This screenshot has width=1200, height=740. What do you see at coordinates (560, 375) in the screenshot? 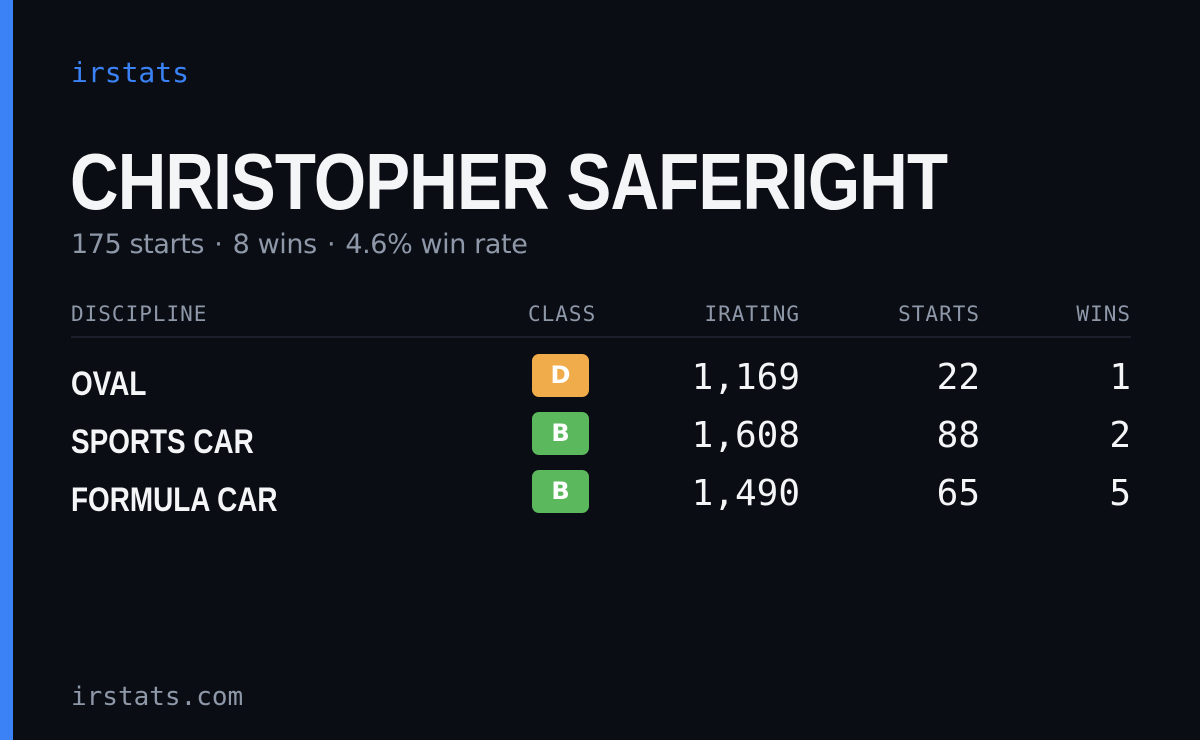
I see `class-badge: D` at bounding box center [560, 375].